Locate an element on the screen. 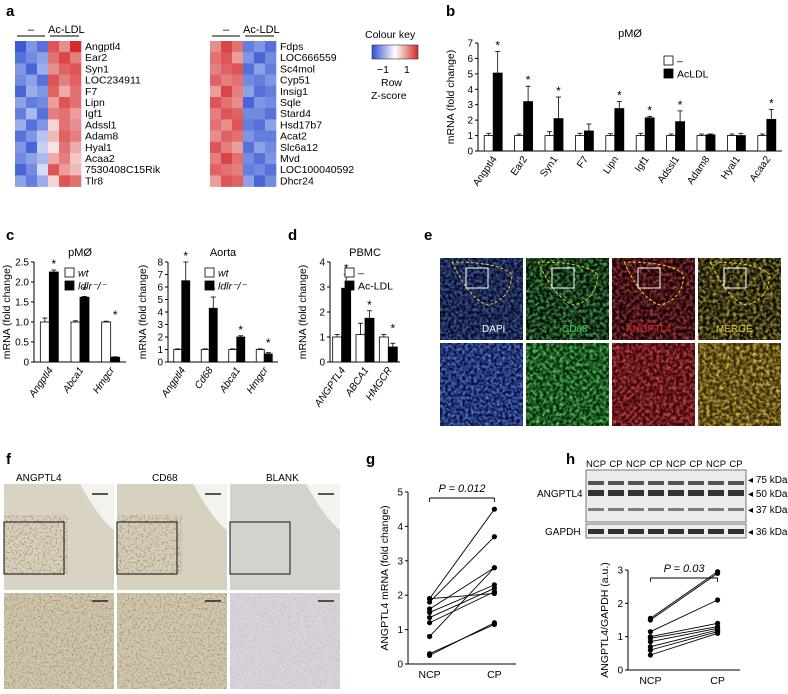 This screenshot has width=788, height=694. x-tick-label: Adssl1 is located at coordinates (669, 169).